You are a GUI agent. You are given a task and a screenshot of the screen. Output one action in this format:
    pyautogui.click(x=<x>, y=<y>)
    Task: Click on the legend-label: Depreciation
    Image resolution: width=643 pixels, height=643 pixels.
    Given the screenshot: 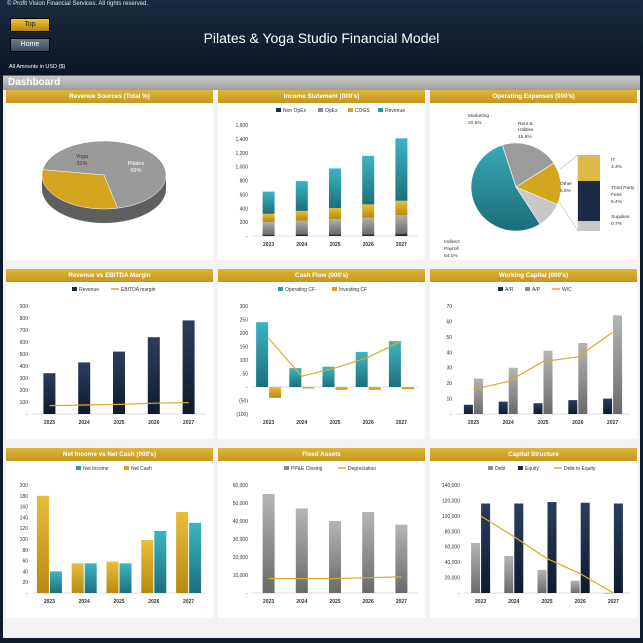 What is the action you would take?
    pyautogui.click(x=362, y=469)
    